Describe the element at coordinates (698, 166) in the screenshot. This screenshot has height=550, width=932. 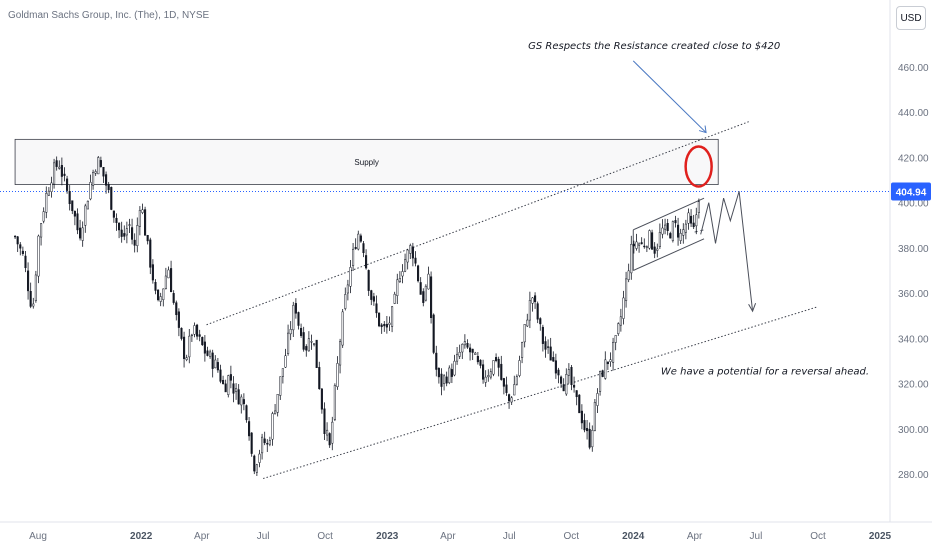
I see `highlight-circle` at that location.